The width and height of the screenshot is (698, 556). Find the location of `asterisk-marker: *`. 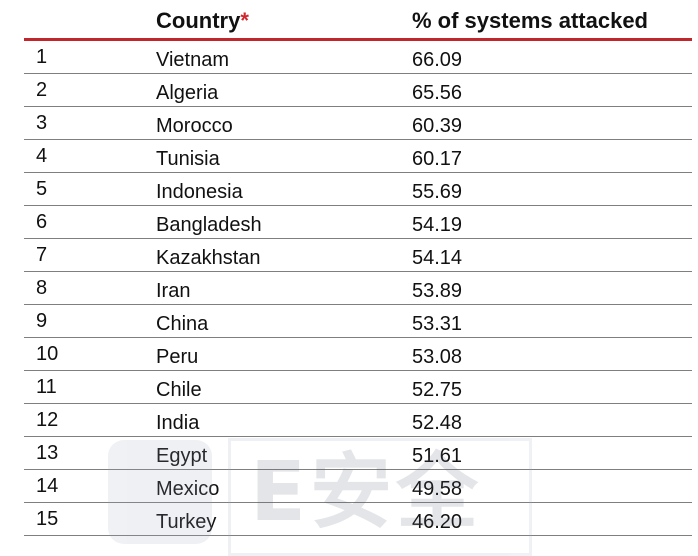

asterisk-marker: * is located at coordinates (244, 20).